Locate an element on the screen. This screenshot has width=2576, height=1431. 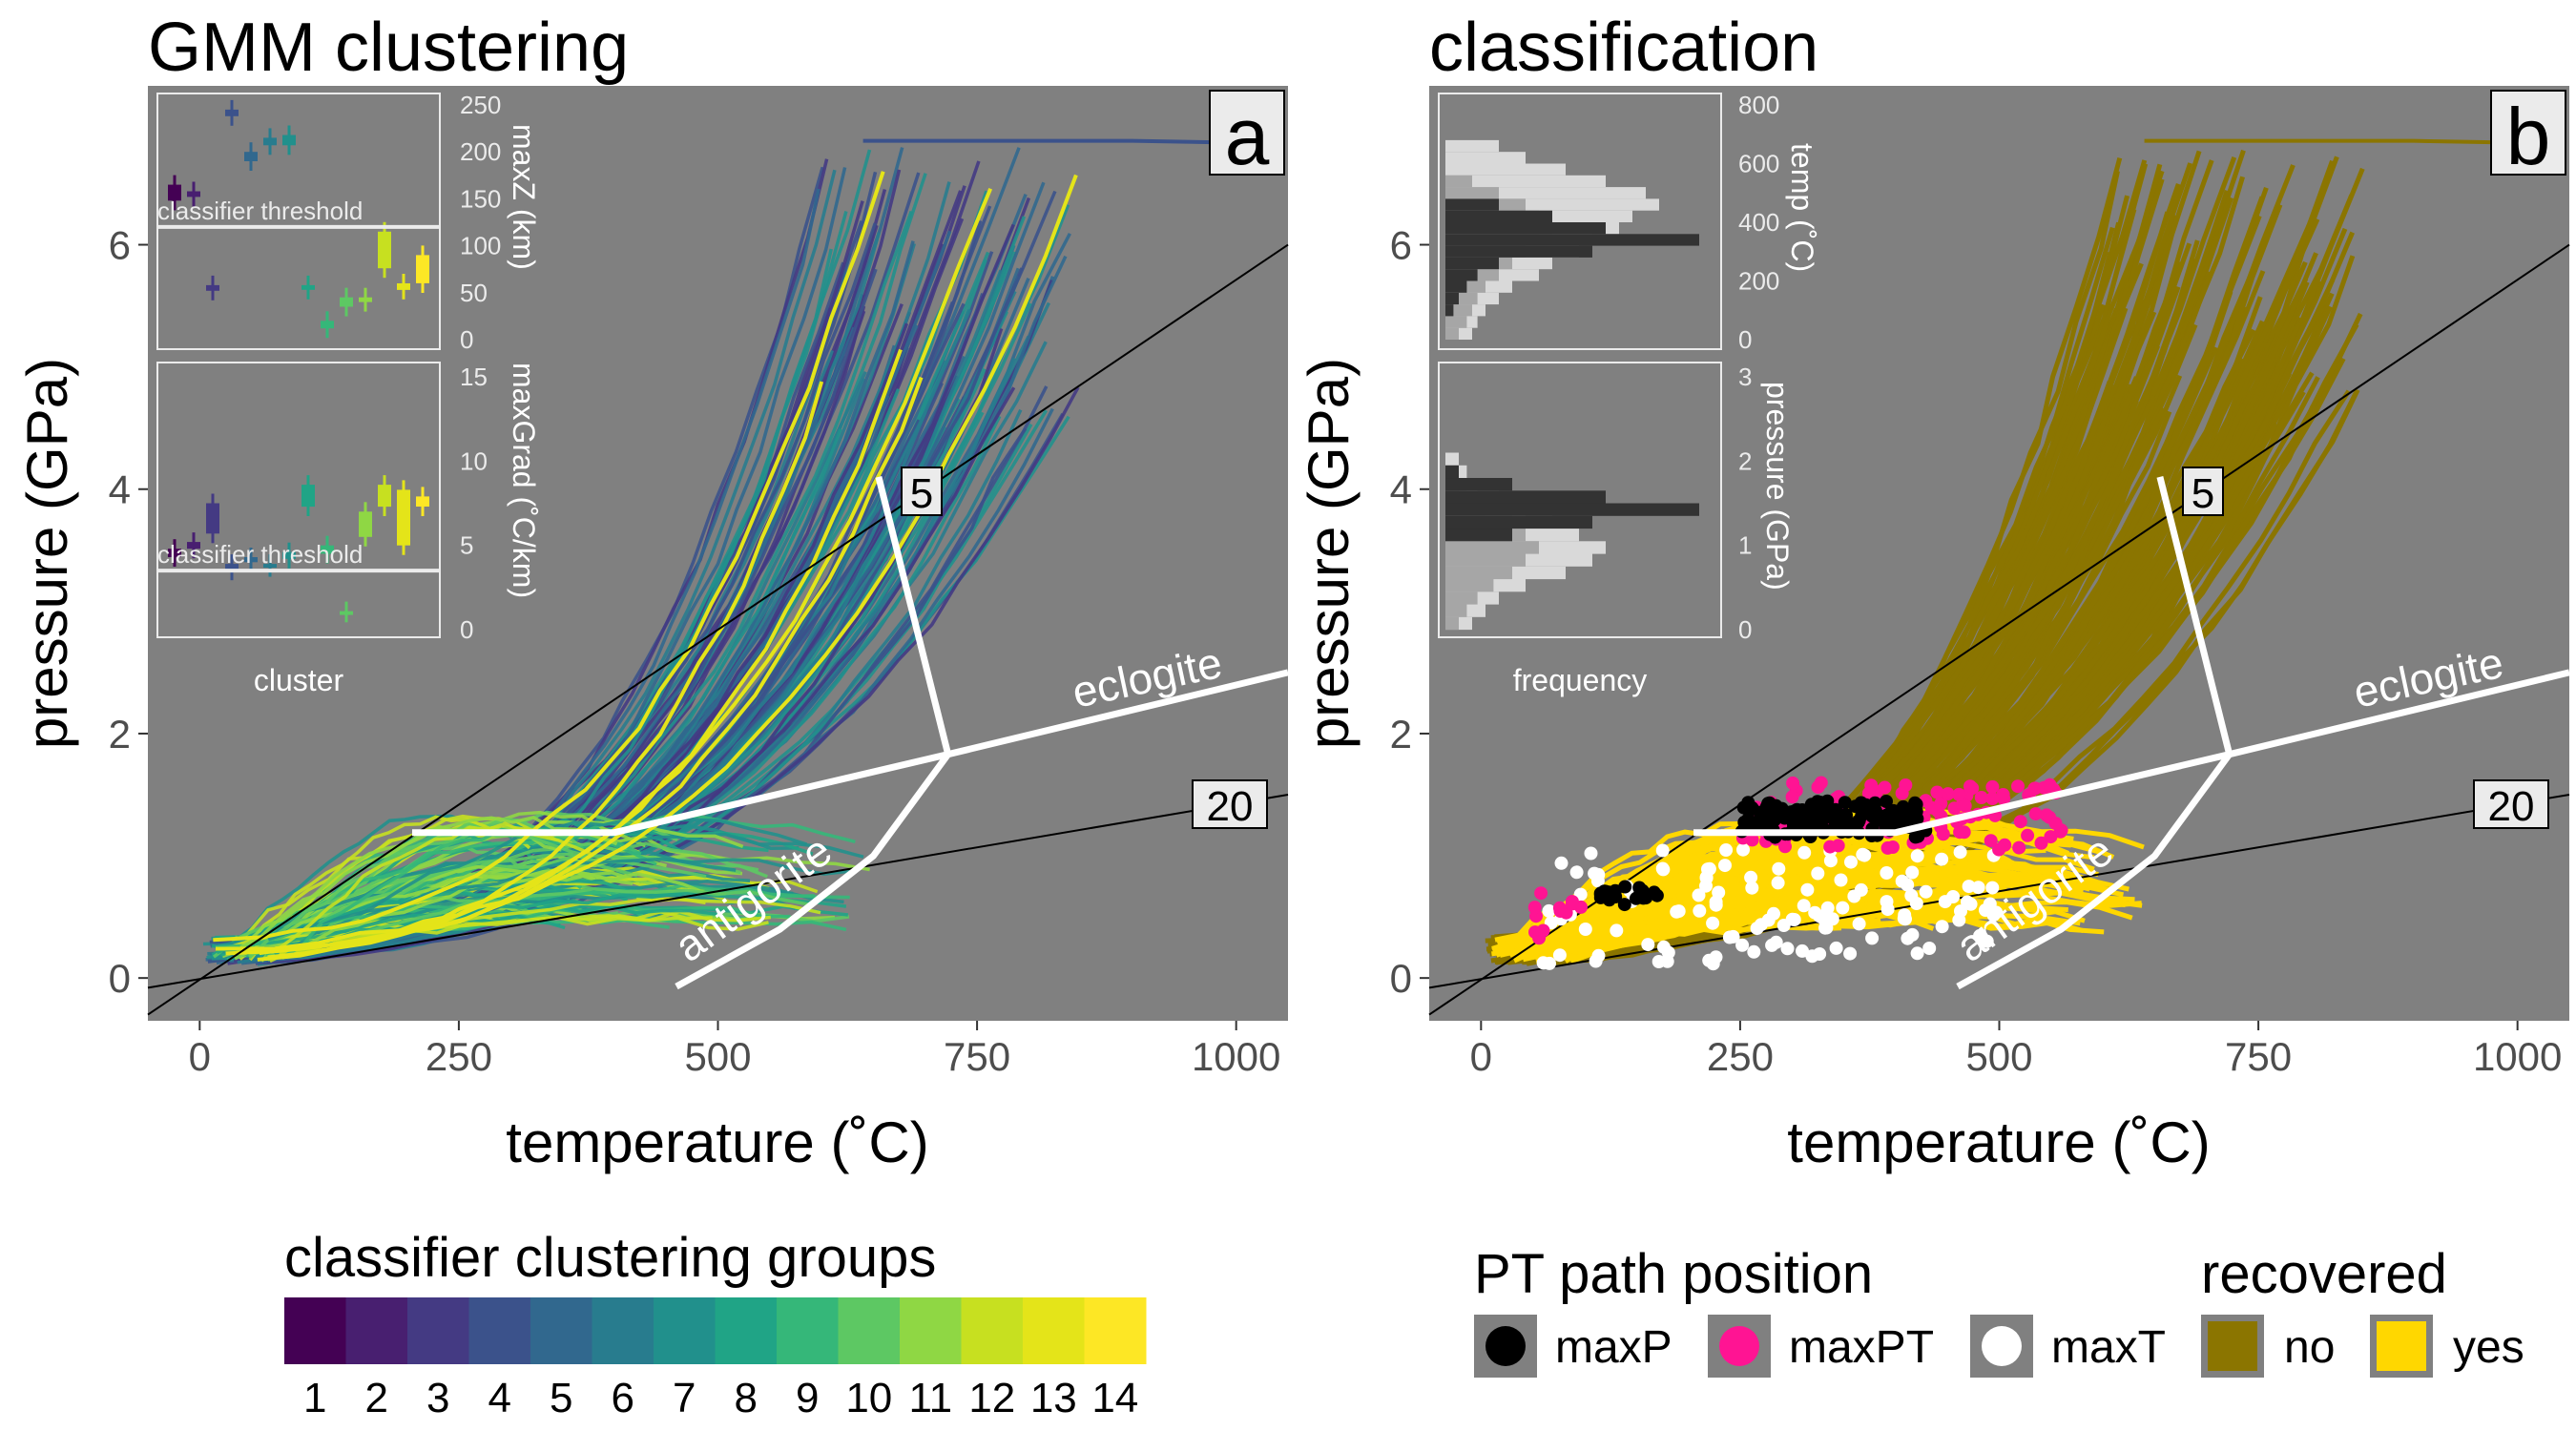
legend-label-11: 11 is located at coordinates (930, 1398).